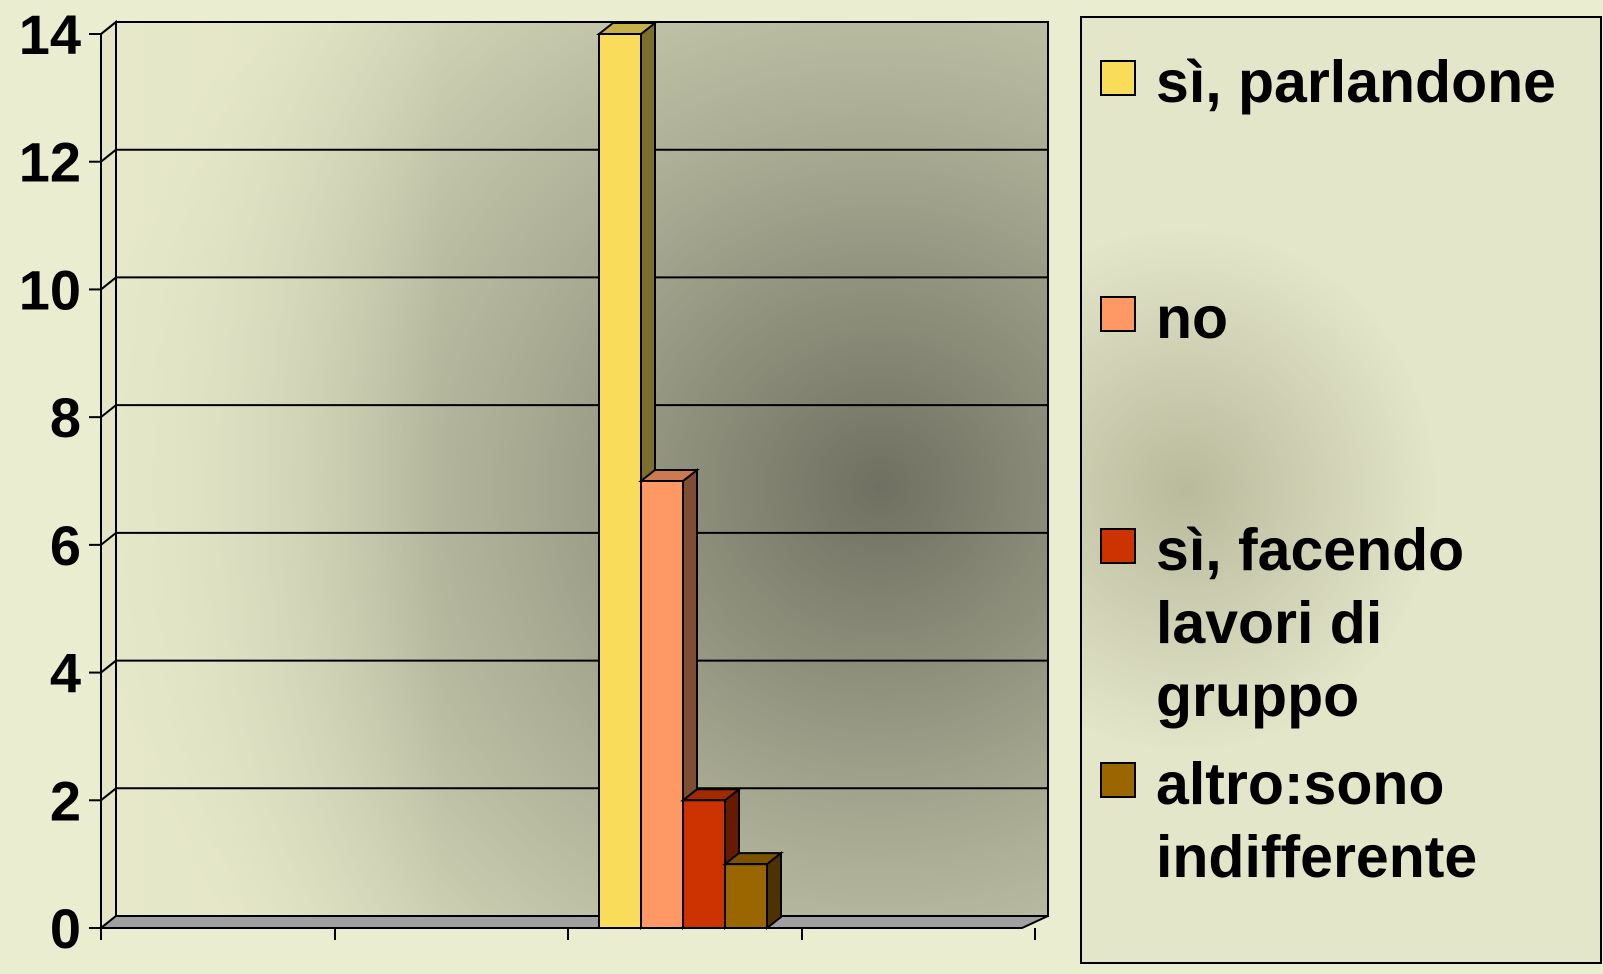  What do you see at coordinates (50, 289) in the screenshot?
I see `y-tick-label-10: 10` at bounding box center [50, 289].